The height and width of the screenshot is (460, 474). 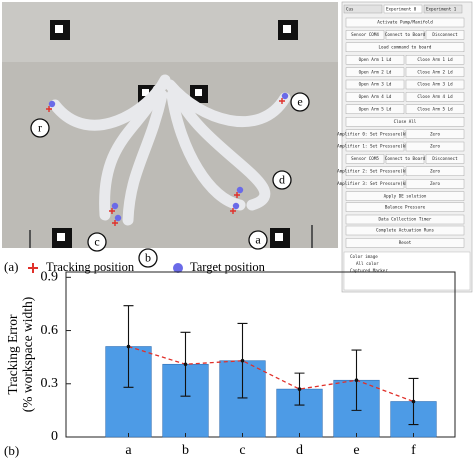 I want to click on trend-line, so click(x=271, y=374).